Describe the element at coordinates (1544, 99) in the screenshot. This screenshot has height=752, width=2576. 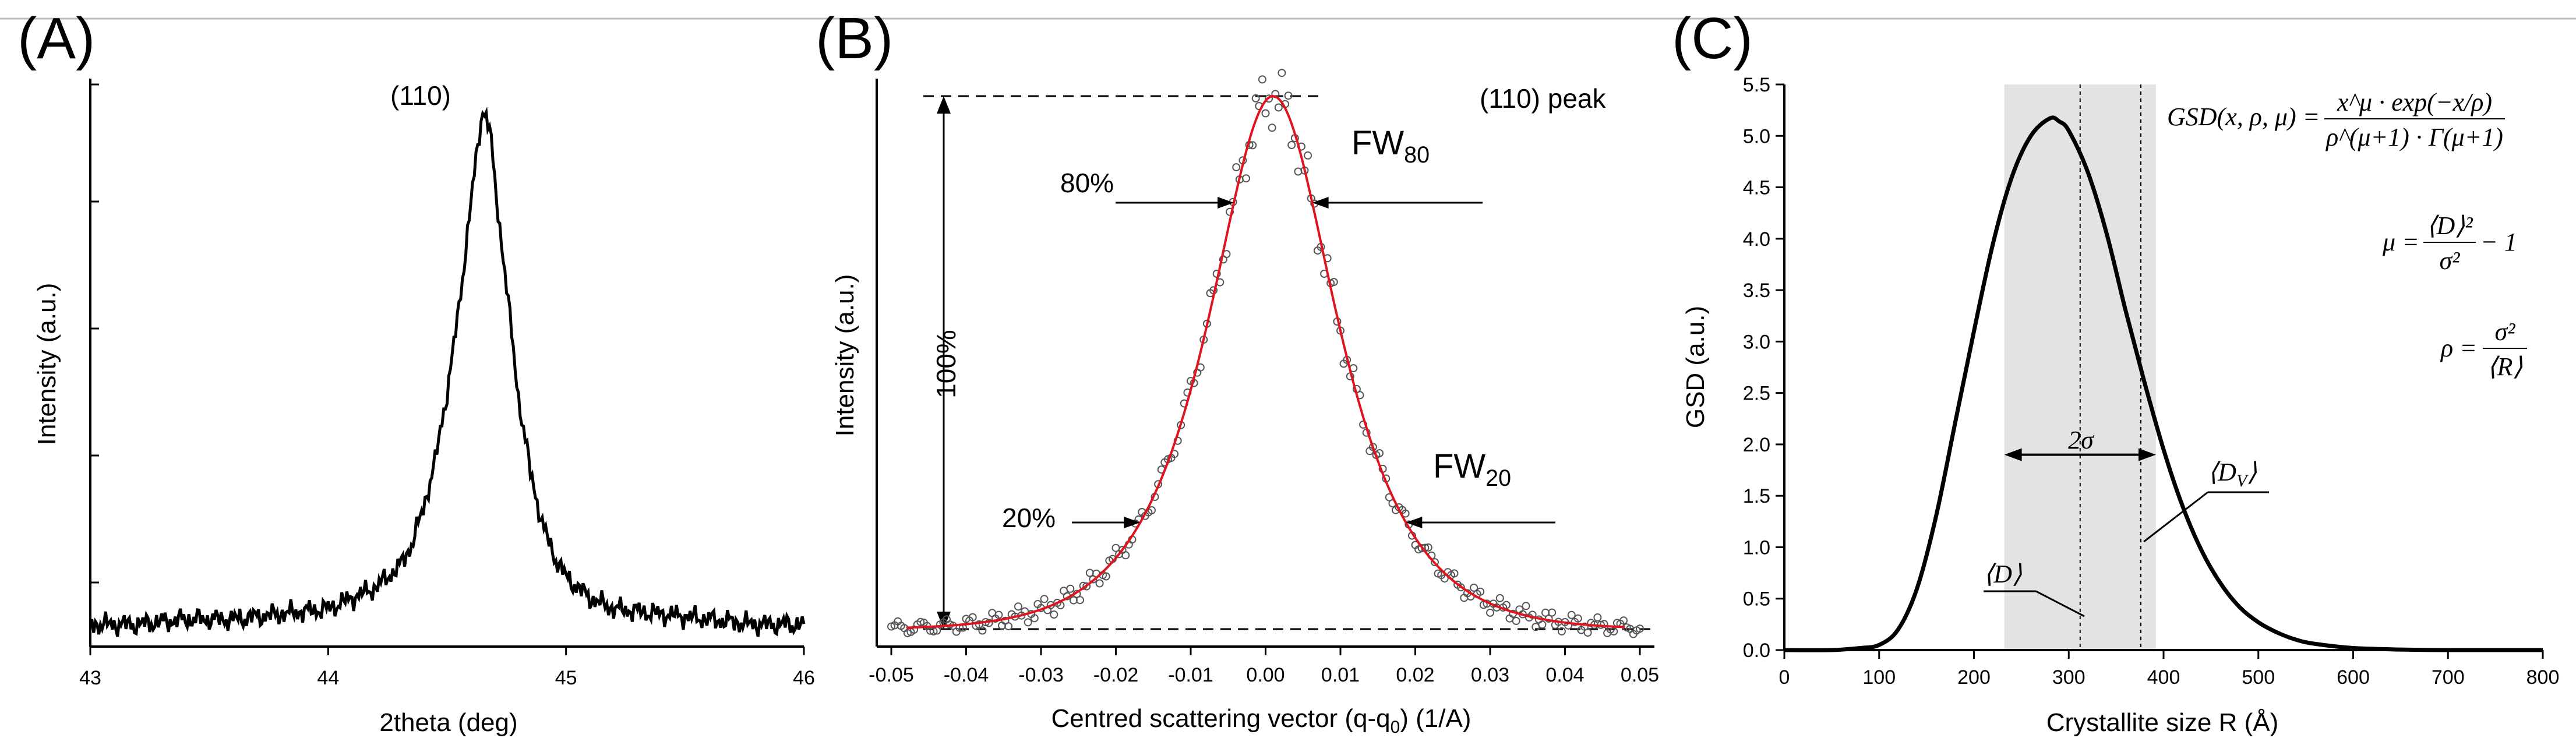
I see `panel-b-peak-label: (110) peak` at that location.